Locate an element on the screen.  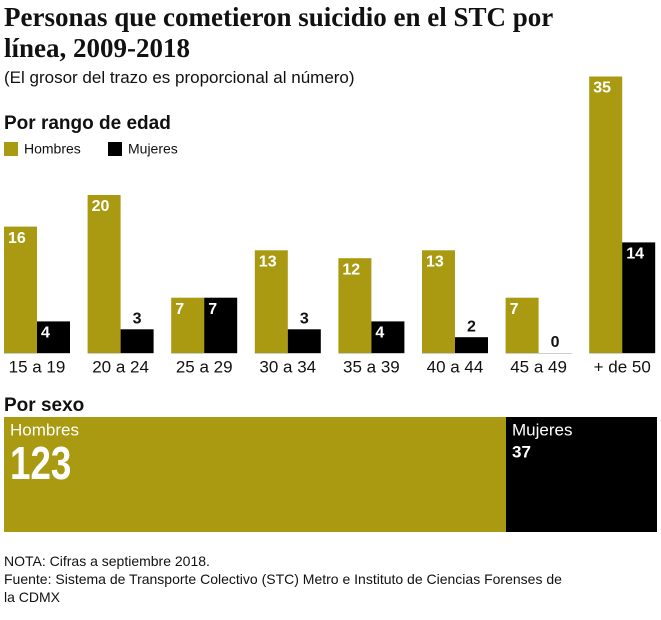
legend-label: Hombres is located at coordinates (52, 149).